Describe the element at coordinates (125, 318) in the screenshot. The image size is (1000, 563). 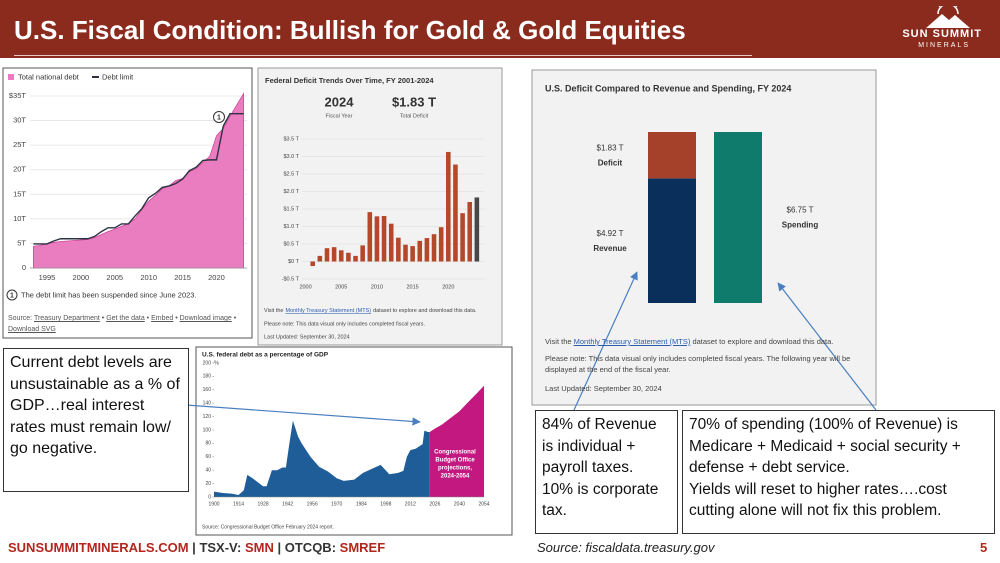
I see `source-link: Get the data` at that location.